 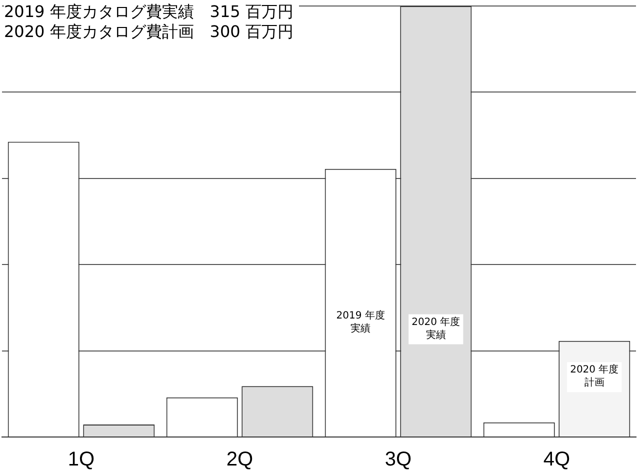 What do you see at coordinates (398, 459) in the screenshot?
I see `x-tick-label: 3Q` at bounding box center [398, 459].